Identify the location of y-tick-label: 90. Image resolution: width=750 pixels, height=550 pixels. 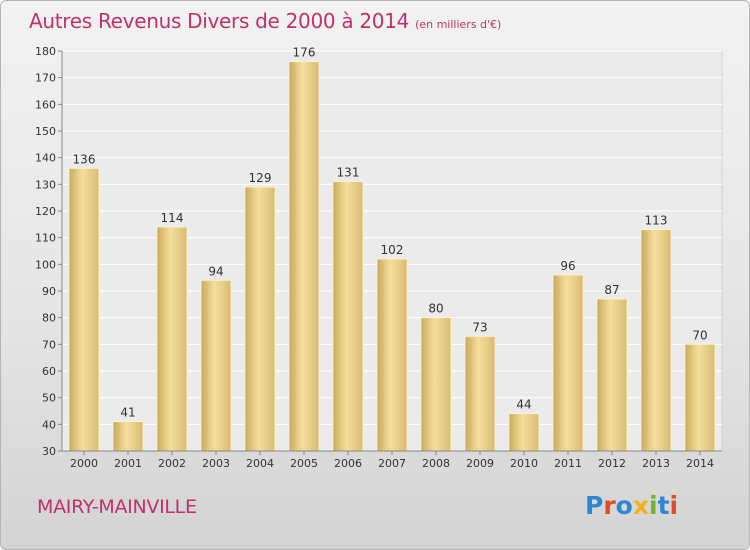
(49, 291).